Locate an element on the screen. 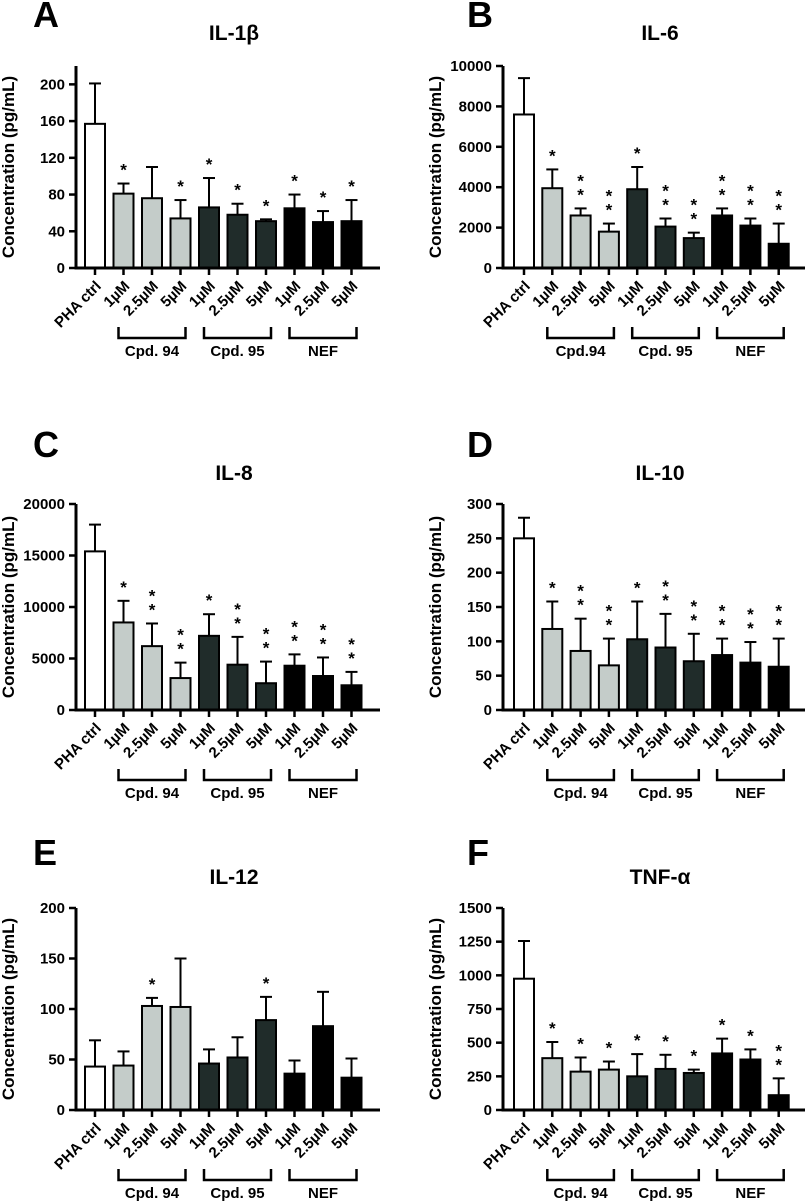 This screenshot has height=1202, width=810. y-axis-label: Concentration (pg/mL) is located at coordinates (9, 167).